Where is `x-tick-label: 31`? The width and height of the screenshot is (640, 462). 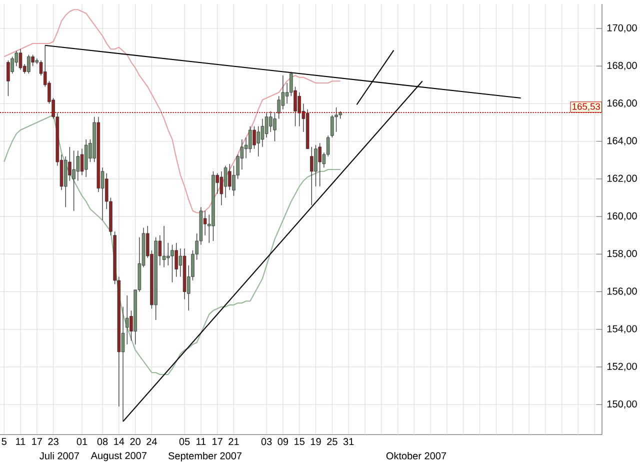 x-tick-label: 31 is located at coordinates (348, 442).